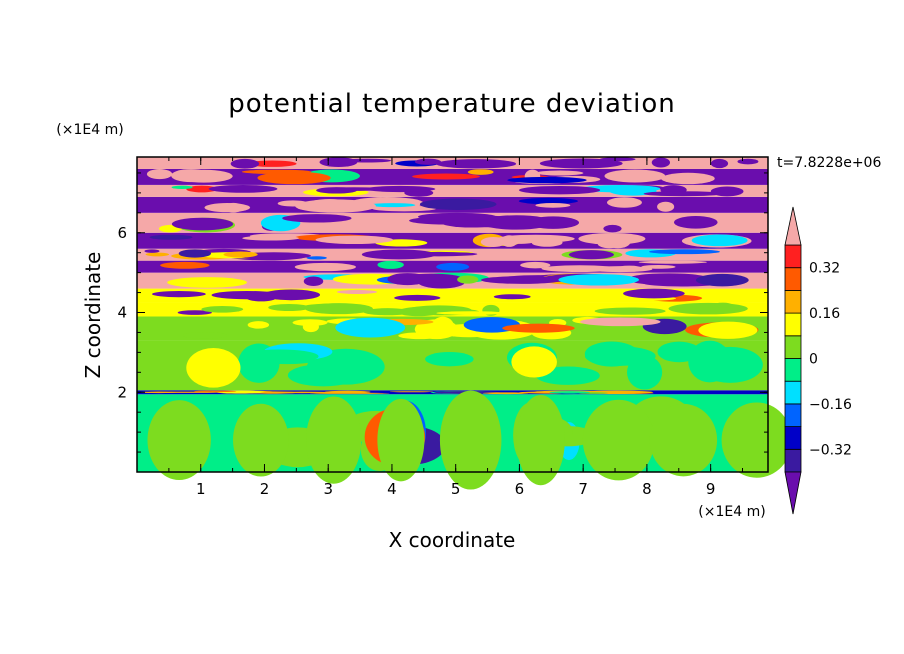  Describe the element at coordinates (265, 489) in the screenshot. I see `x-tick-label: 2` at that location.